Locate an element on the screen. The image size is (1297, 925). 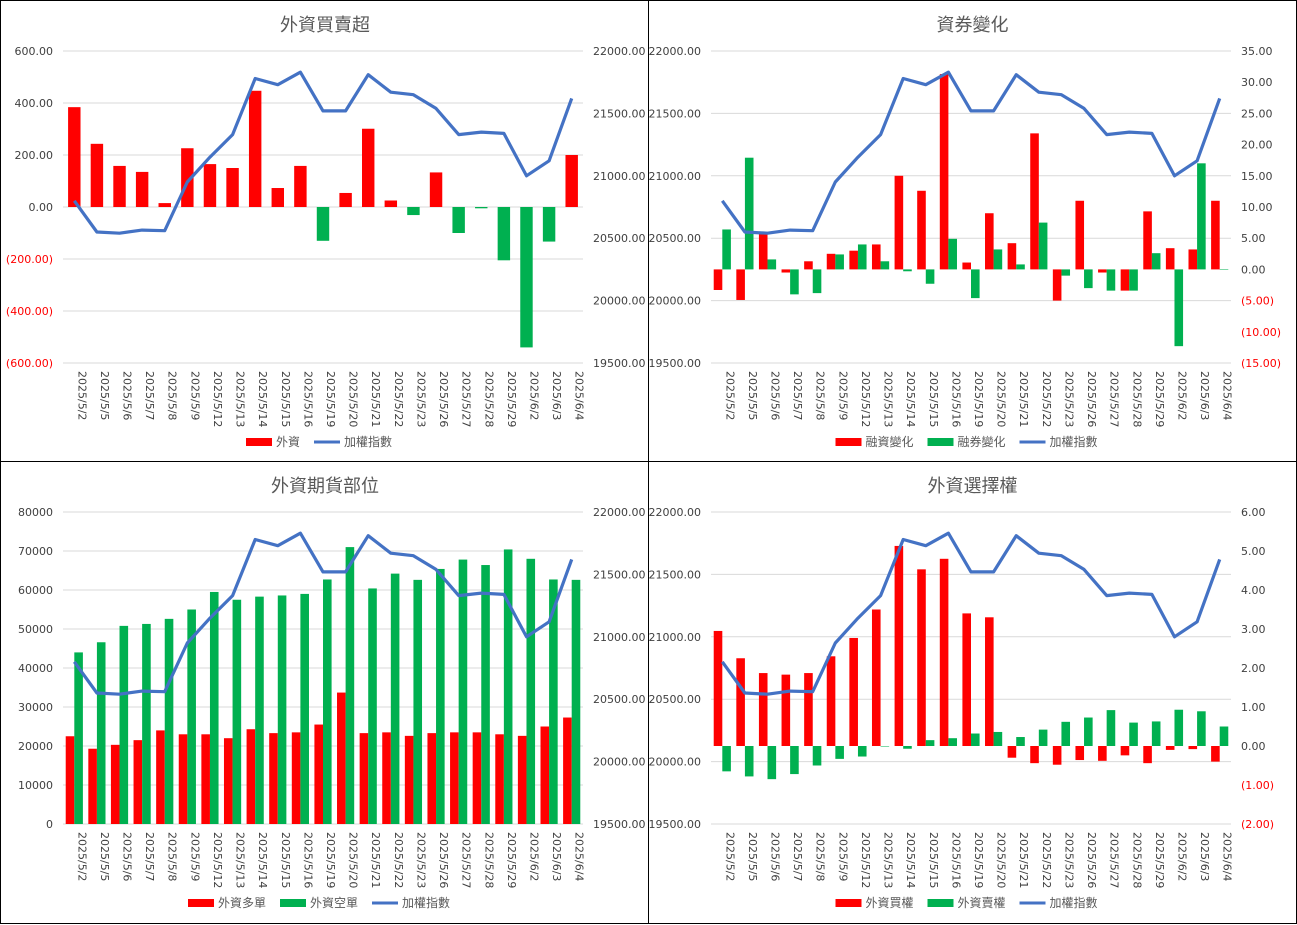
x-tick-label: 2025/5/27 is located at coordinates (466, 860).